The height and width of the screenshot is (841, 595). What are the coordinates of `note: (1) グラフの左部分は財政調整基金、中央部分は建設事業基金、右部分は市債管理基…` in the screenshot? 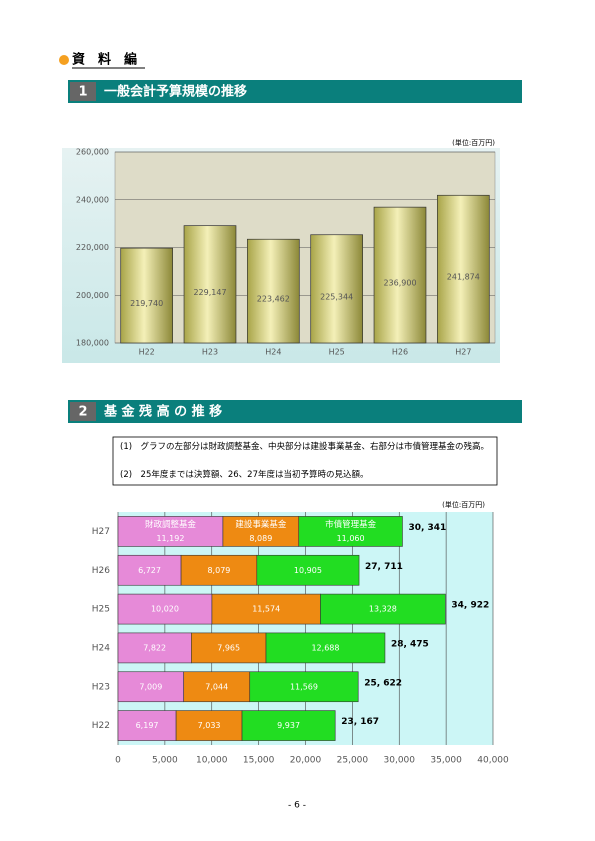 It's located at (305, 447).